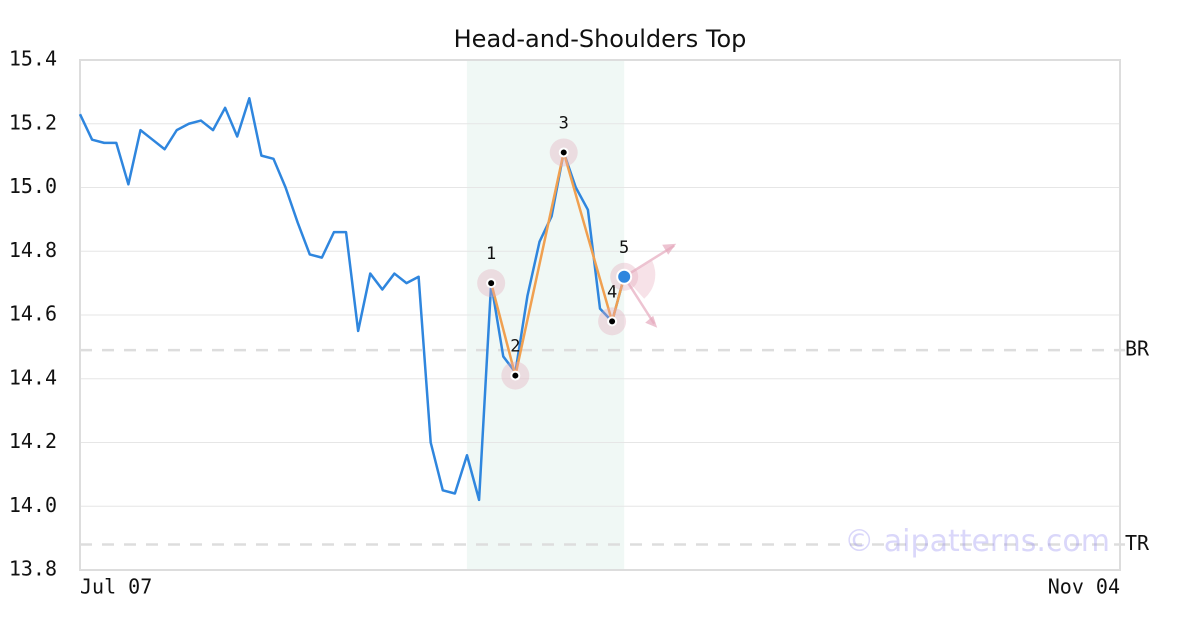  I want to click on y-tick-label: 14.6, so click(33, 314).